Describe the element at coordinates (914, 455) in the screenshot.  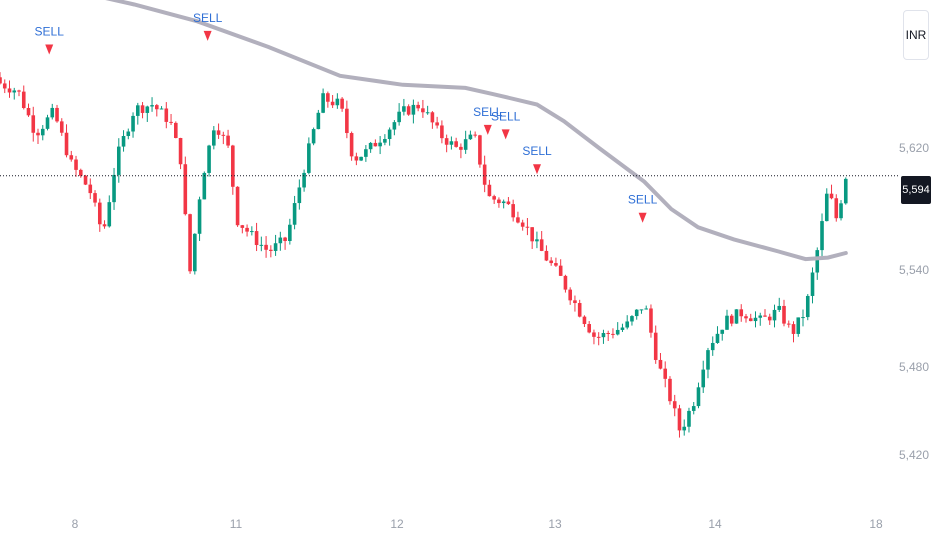
I see `y-tick-label: 5,420` at that location.